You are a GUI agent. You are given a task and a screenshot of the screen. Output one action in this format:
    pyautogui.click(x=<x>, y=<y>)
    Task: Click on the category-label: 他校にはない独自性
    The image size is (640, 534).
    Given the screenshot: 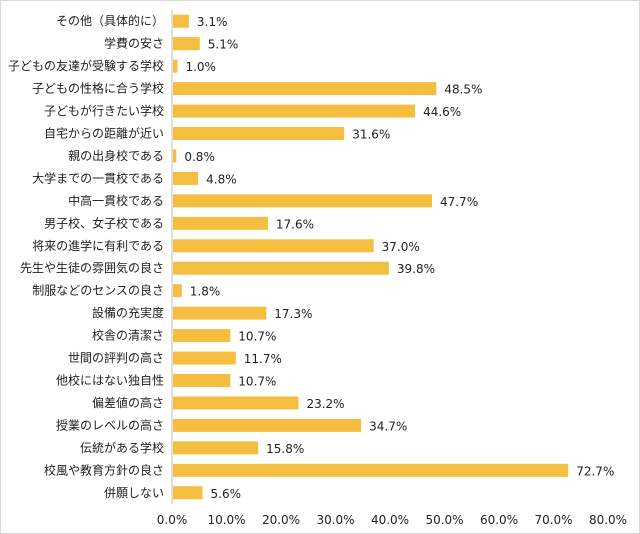 What is the action you would take?
    pyautogui.click(x=110, y=380)
    